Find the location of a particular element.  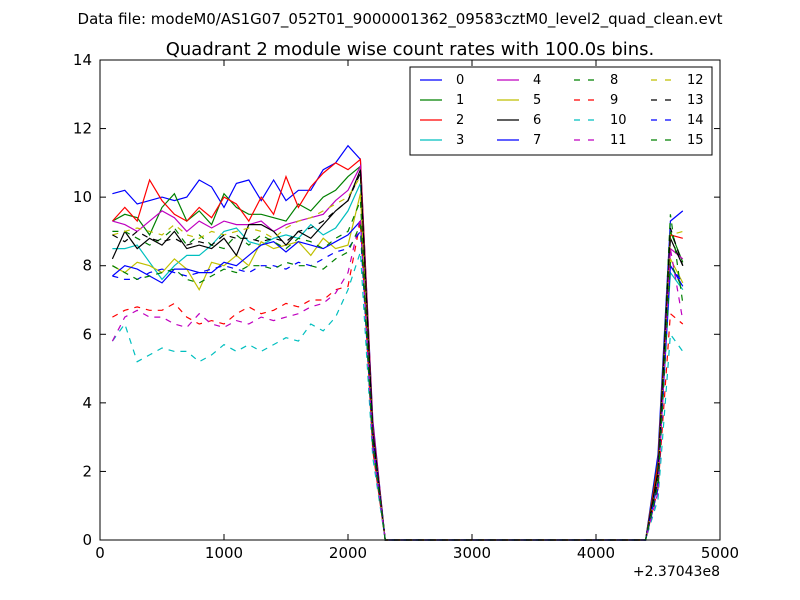

y-tick-label: 14 is located at coordinates (82, 60).